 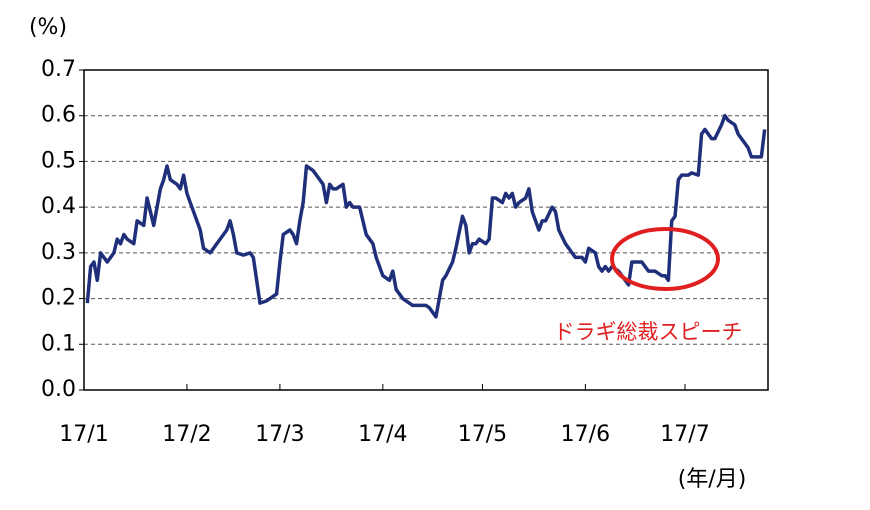 What do you see at coordinates (665, 259) in the screenshot?
I see `annotation-ellipse` at bounding box center [665, 259].